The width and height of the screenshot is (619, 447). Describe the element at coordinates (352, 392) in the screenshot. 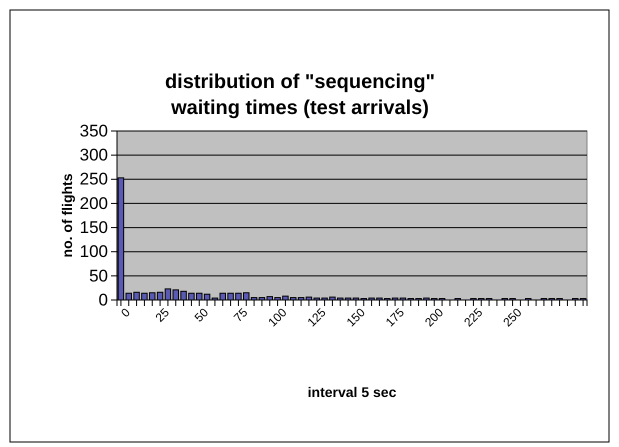

I see `x-axis-title: interval 5 sec` at that location.